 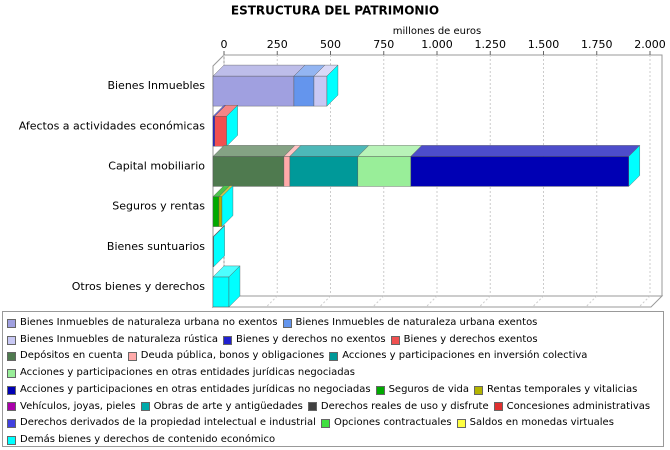 I want to click on y-tick-label: Otros bienes y derechos, so click(x=139, y=286).